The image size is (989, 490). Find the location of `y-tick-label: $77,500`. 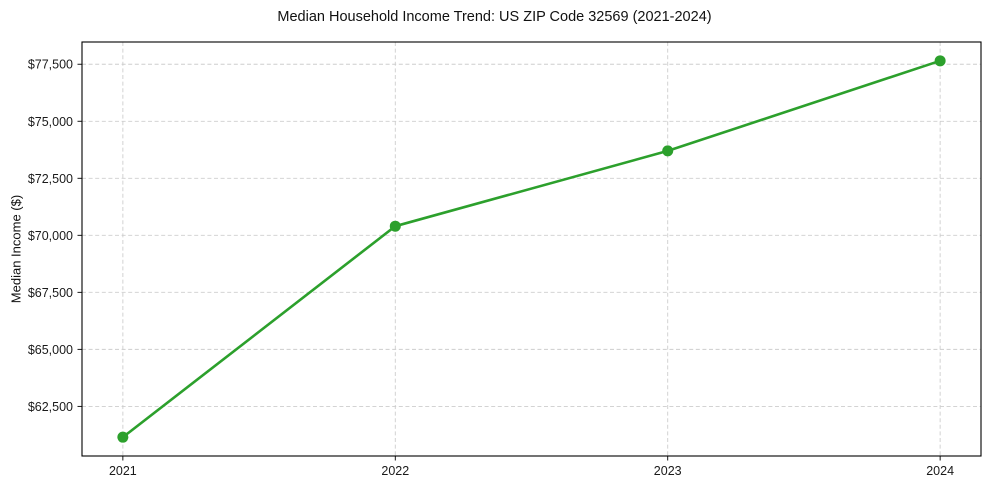

y-tick-label: $77,500 is located at coordinates (50, 65).